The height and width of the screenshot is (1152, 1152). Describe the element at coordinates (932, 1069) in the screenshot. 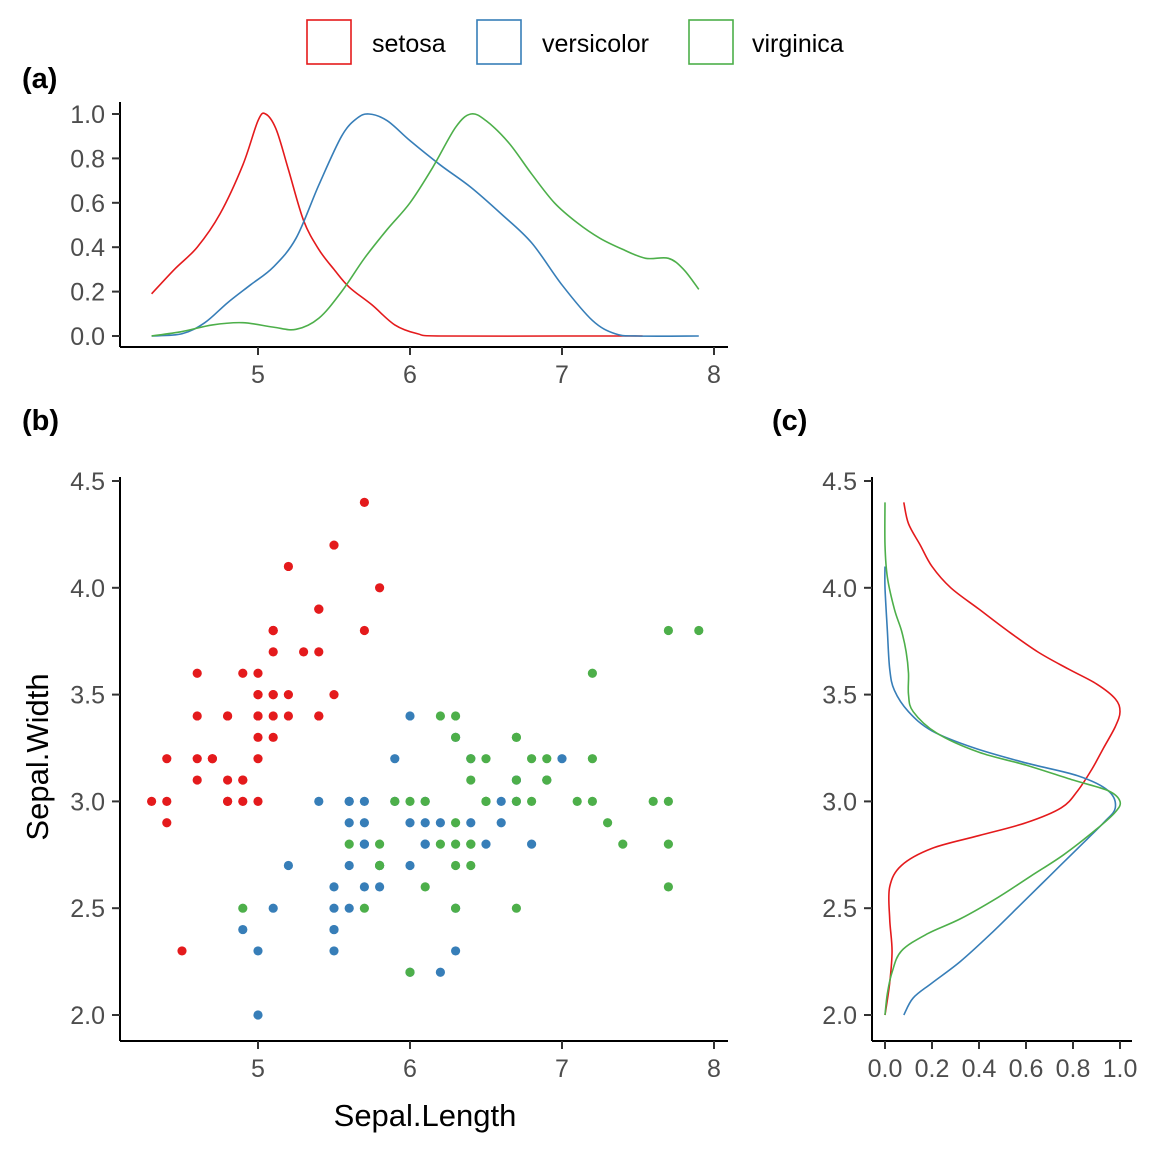

I see `density-c-x-tick-label: 0.2` at that location.